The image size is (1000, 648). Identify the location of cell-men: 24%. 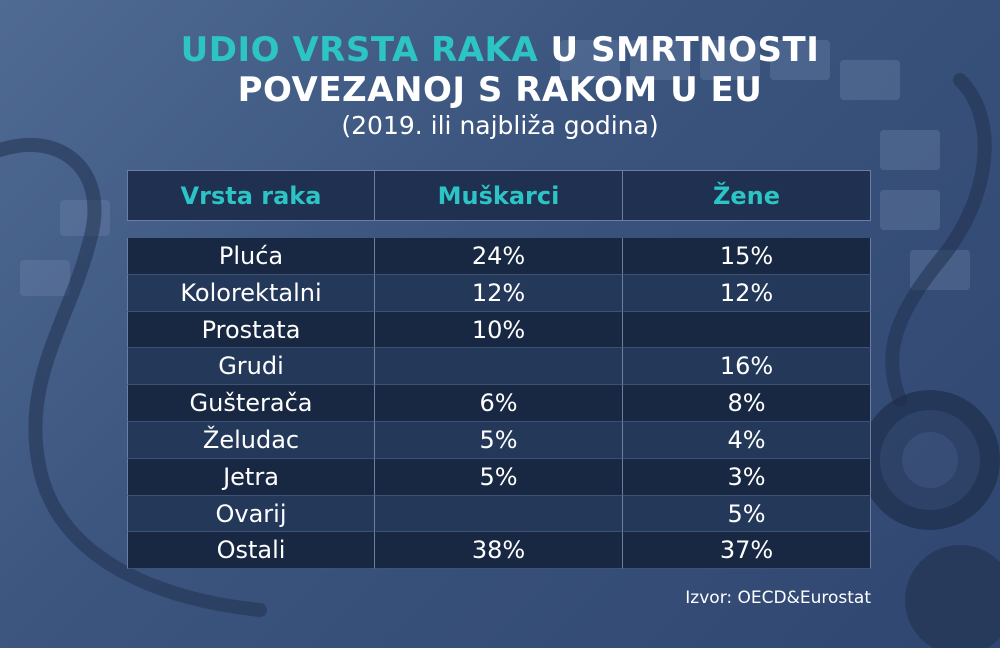
(499, 256).